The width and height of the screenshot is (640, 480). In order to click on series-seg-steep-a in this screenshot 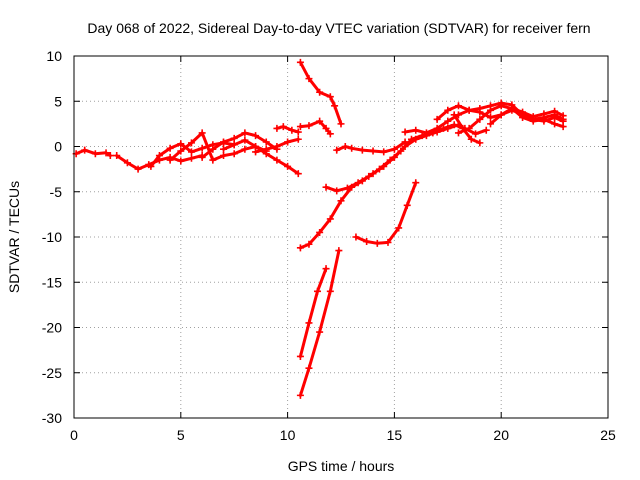, I will do `click(313, 312)`.